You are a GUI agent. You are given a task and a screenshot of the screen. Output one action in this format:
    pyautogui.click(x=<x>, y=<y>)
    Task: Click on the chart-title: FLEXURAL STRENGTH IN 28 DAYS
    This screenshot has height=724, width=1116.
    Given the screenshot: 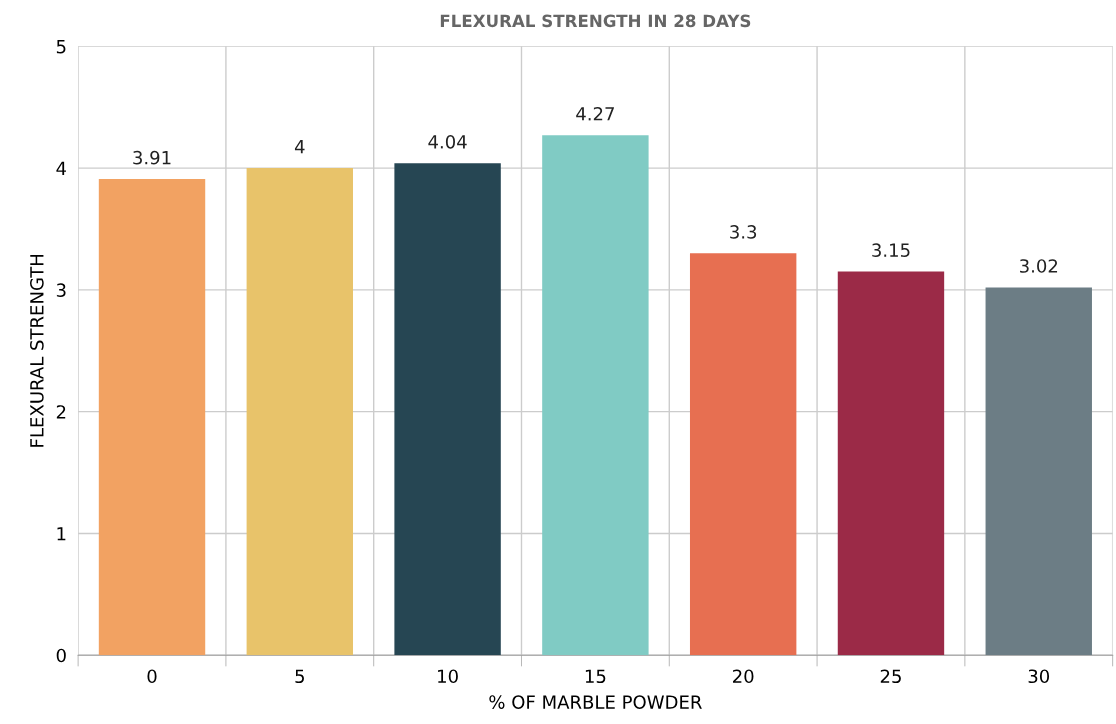 What is the action you would take?
    pyautogui.click(x=595, y=21)
    